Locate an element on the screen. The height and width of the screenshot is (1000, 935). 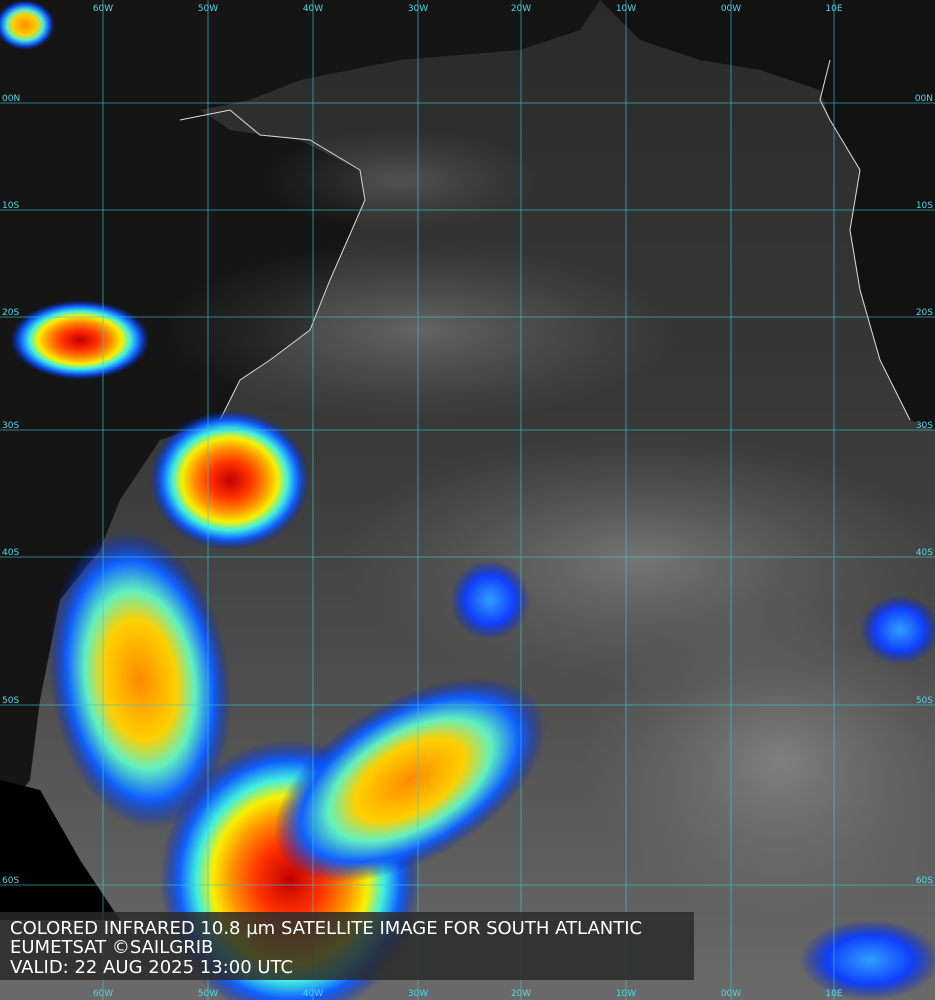
caption-line: EUMETSAT ©SAILGRIB is located at coordinates (111, 947).